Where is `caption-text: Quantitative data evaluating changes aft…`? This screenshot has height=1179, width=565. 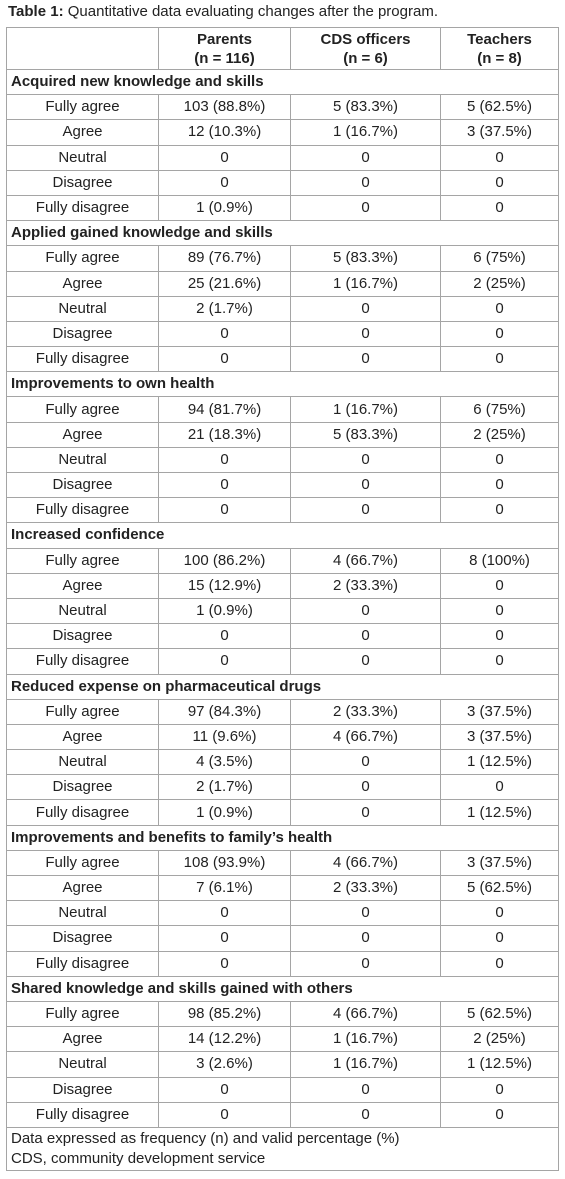 caption-text: Quantitative data evaluating changes aft… is located at coordinates (252, 11).